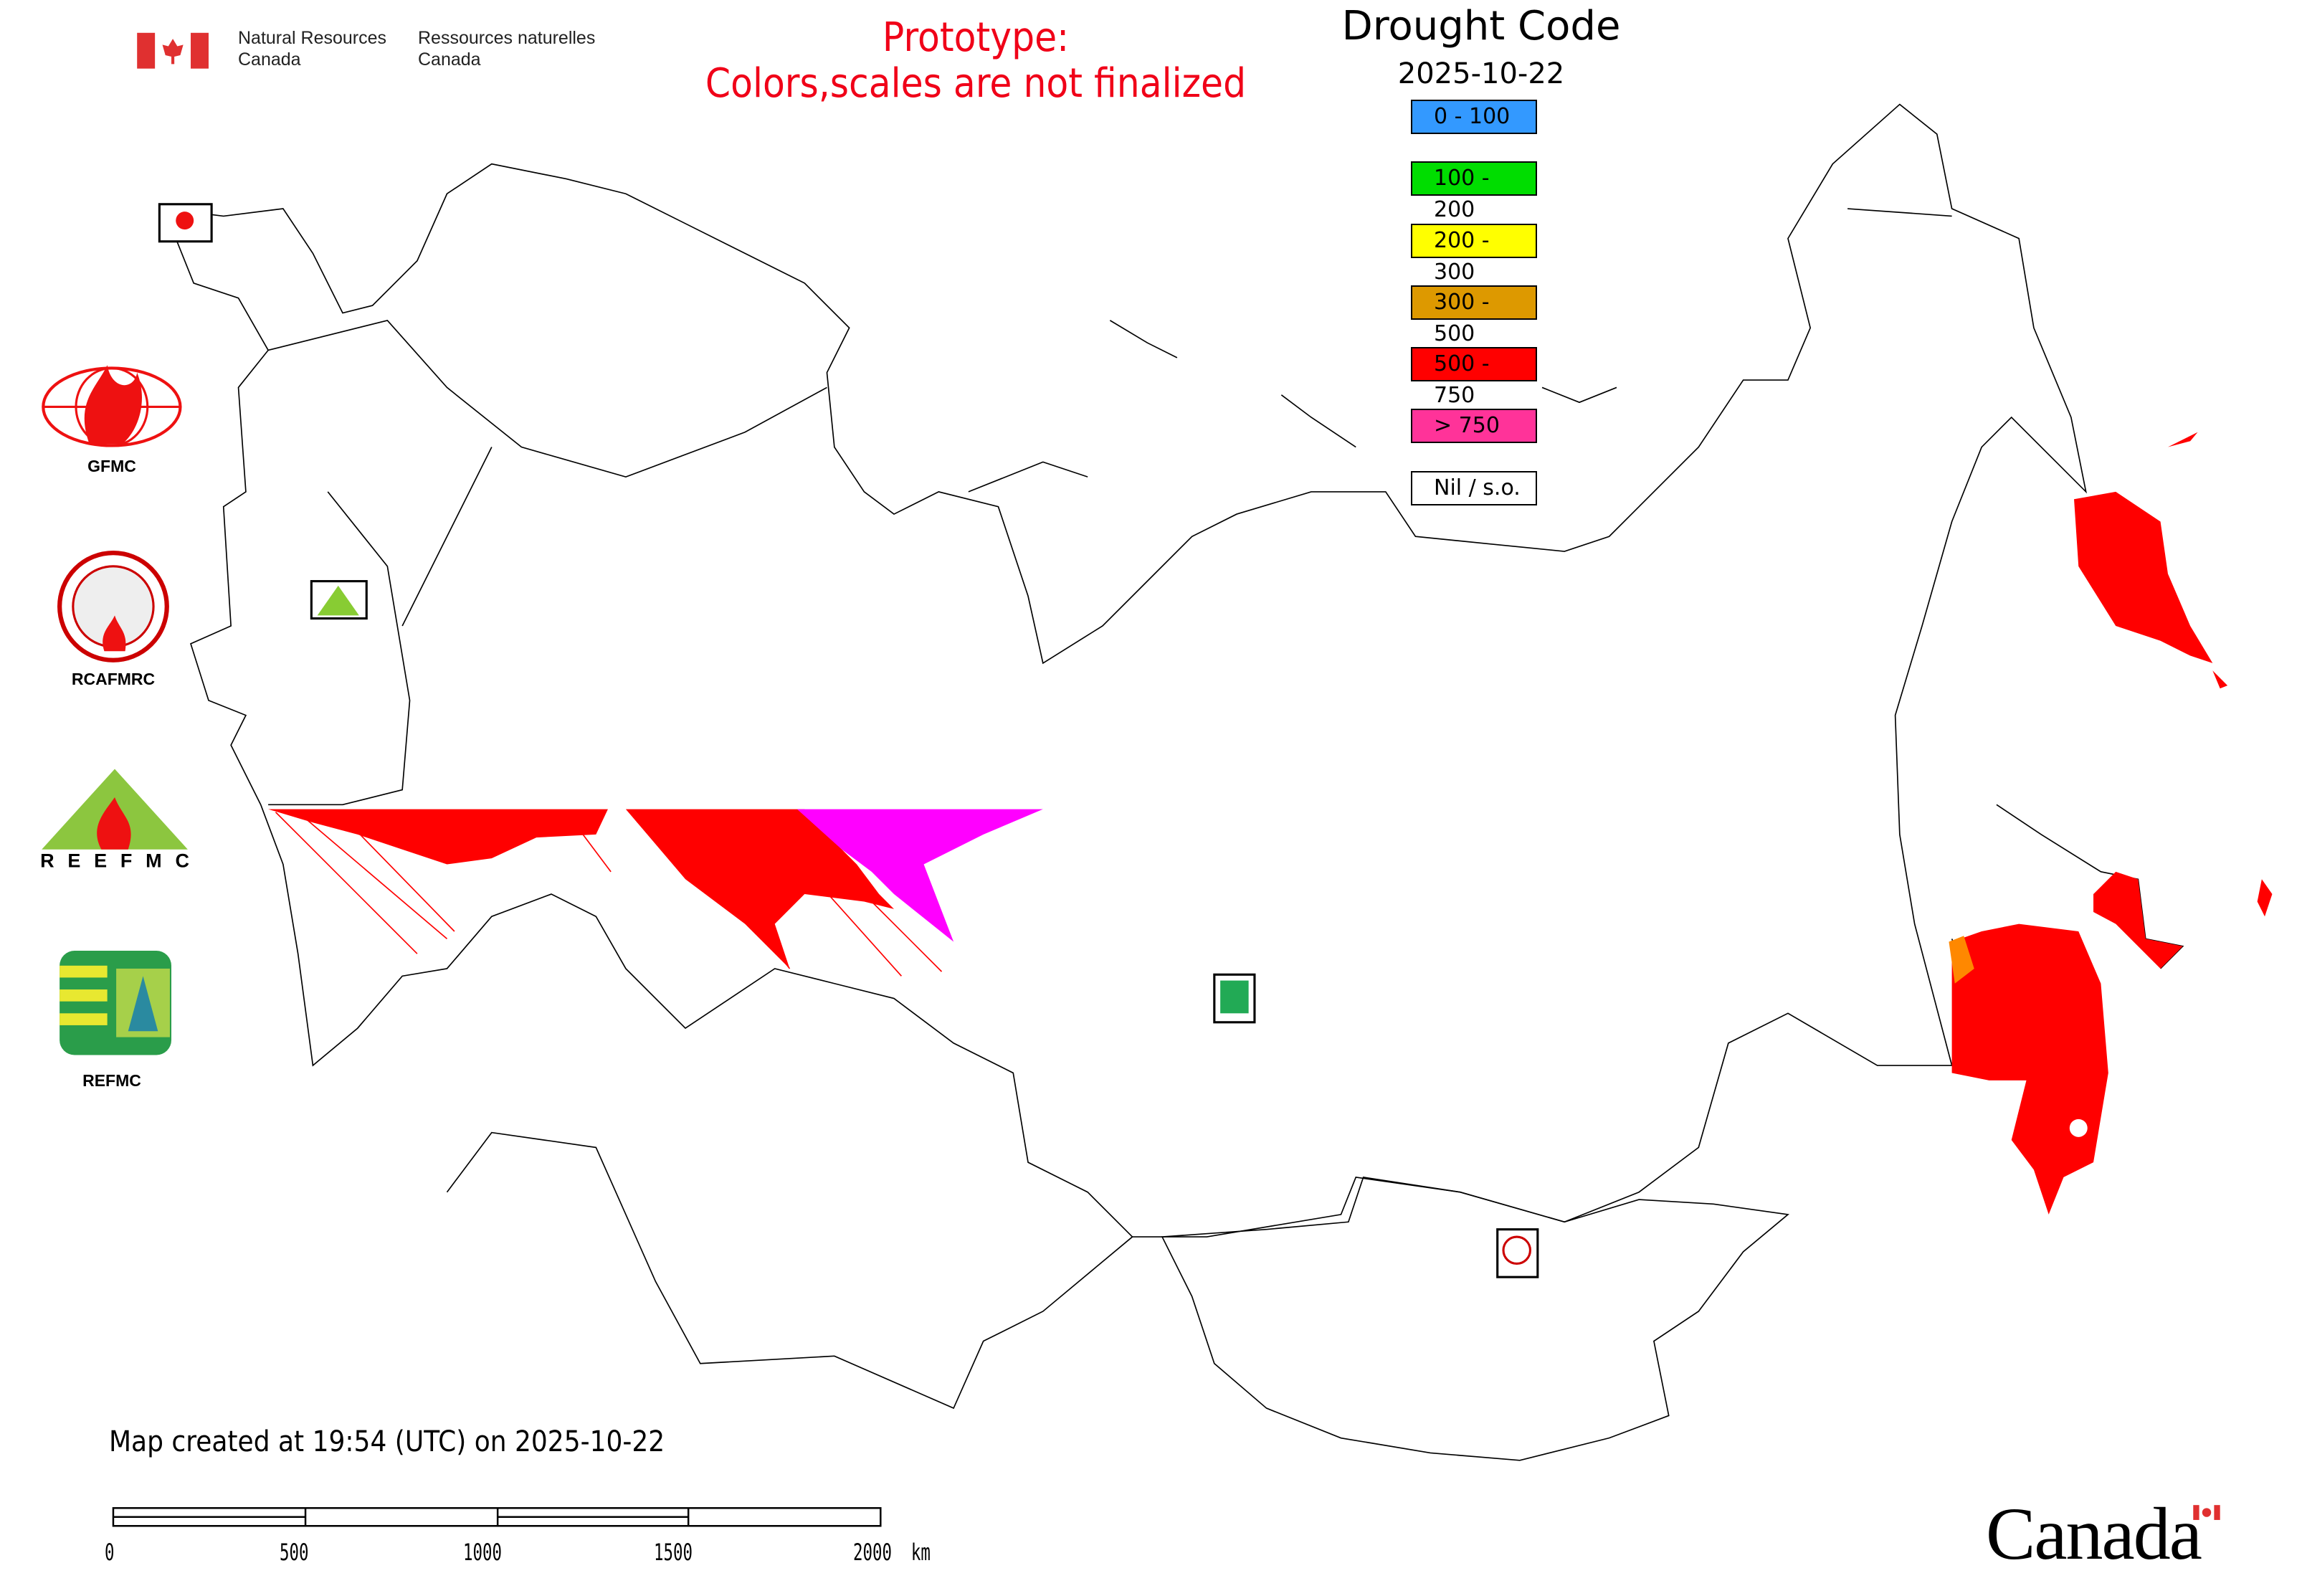 The width and height of the screenshot is (2302, 1596). Describe the element at coordinates (2143, 577) in the screenshot. I see `fill-kamchatka-red` at that location.